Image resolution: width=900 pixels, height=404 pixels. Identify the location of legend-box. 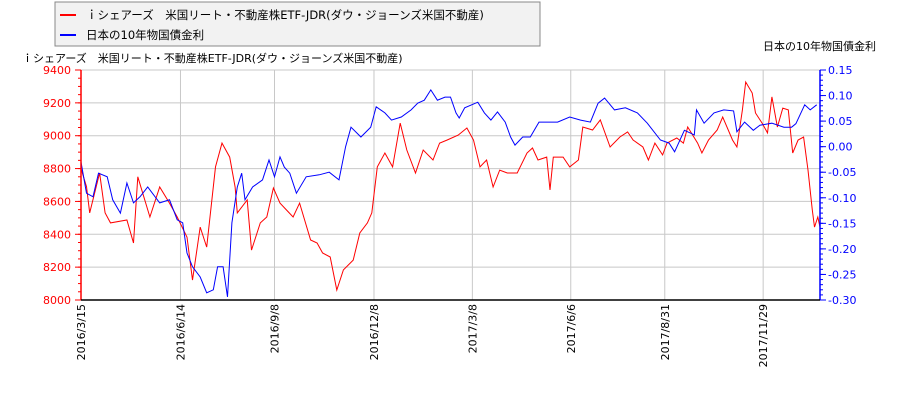
(297, 24).